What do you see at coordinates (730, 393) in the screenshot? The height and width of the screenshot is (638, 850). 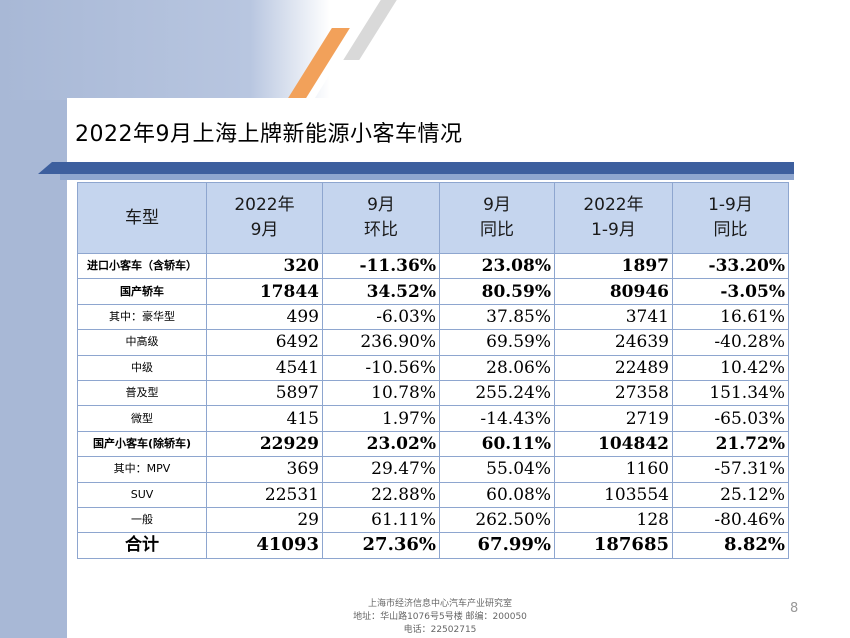 I see `cell-value: 151.34%` at bounding box center [730, 393].